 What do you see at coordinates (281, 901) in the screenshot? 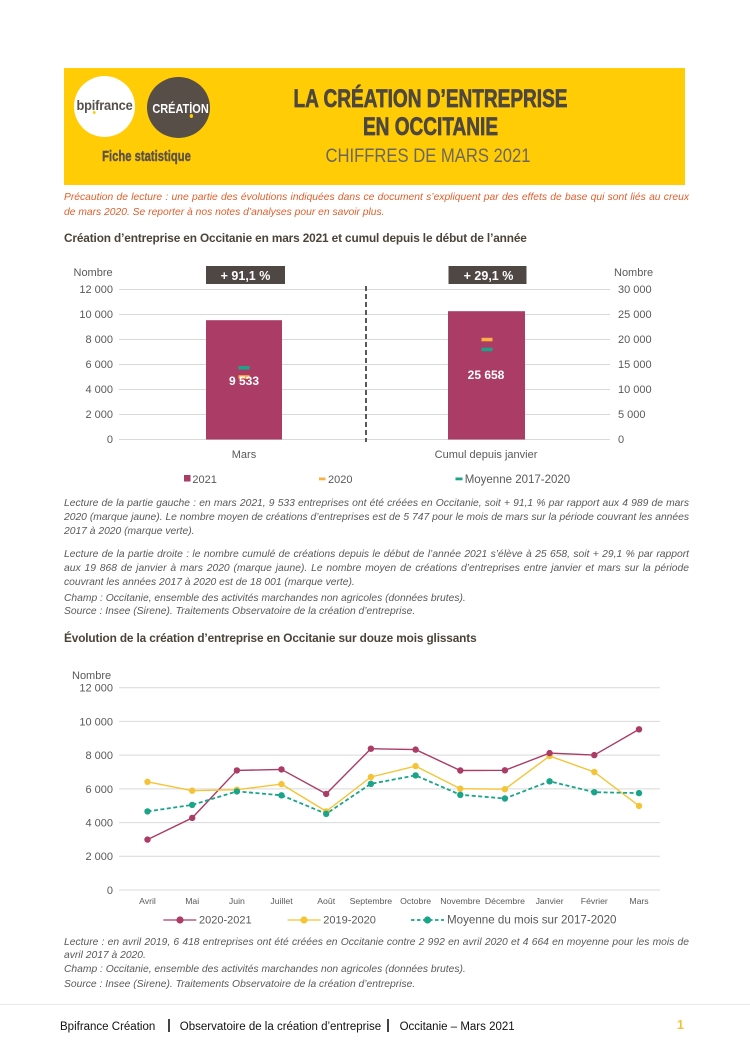
I see `svg-text: Juillet` at bounding box center [281, 901].